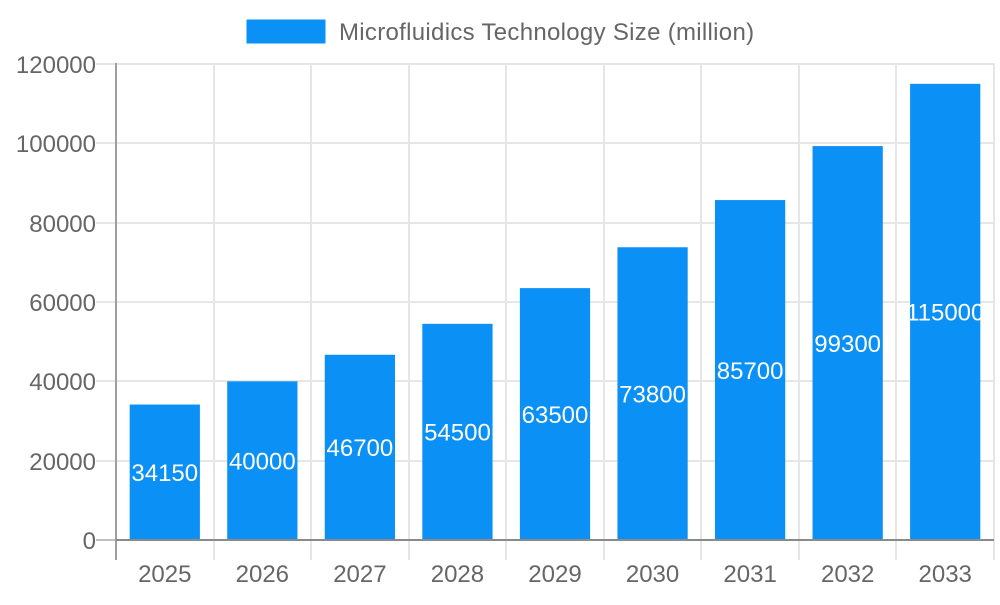 Image resolution: width=1000 pixels, height=605 pixels. What do you see at coordinates (749, 574) in the screenshot?
I see `svg-text: 2031` at bounding box center [749, 574].